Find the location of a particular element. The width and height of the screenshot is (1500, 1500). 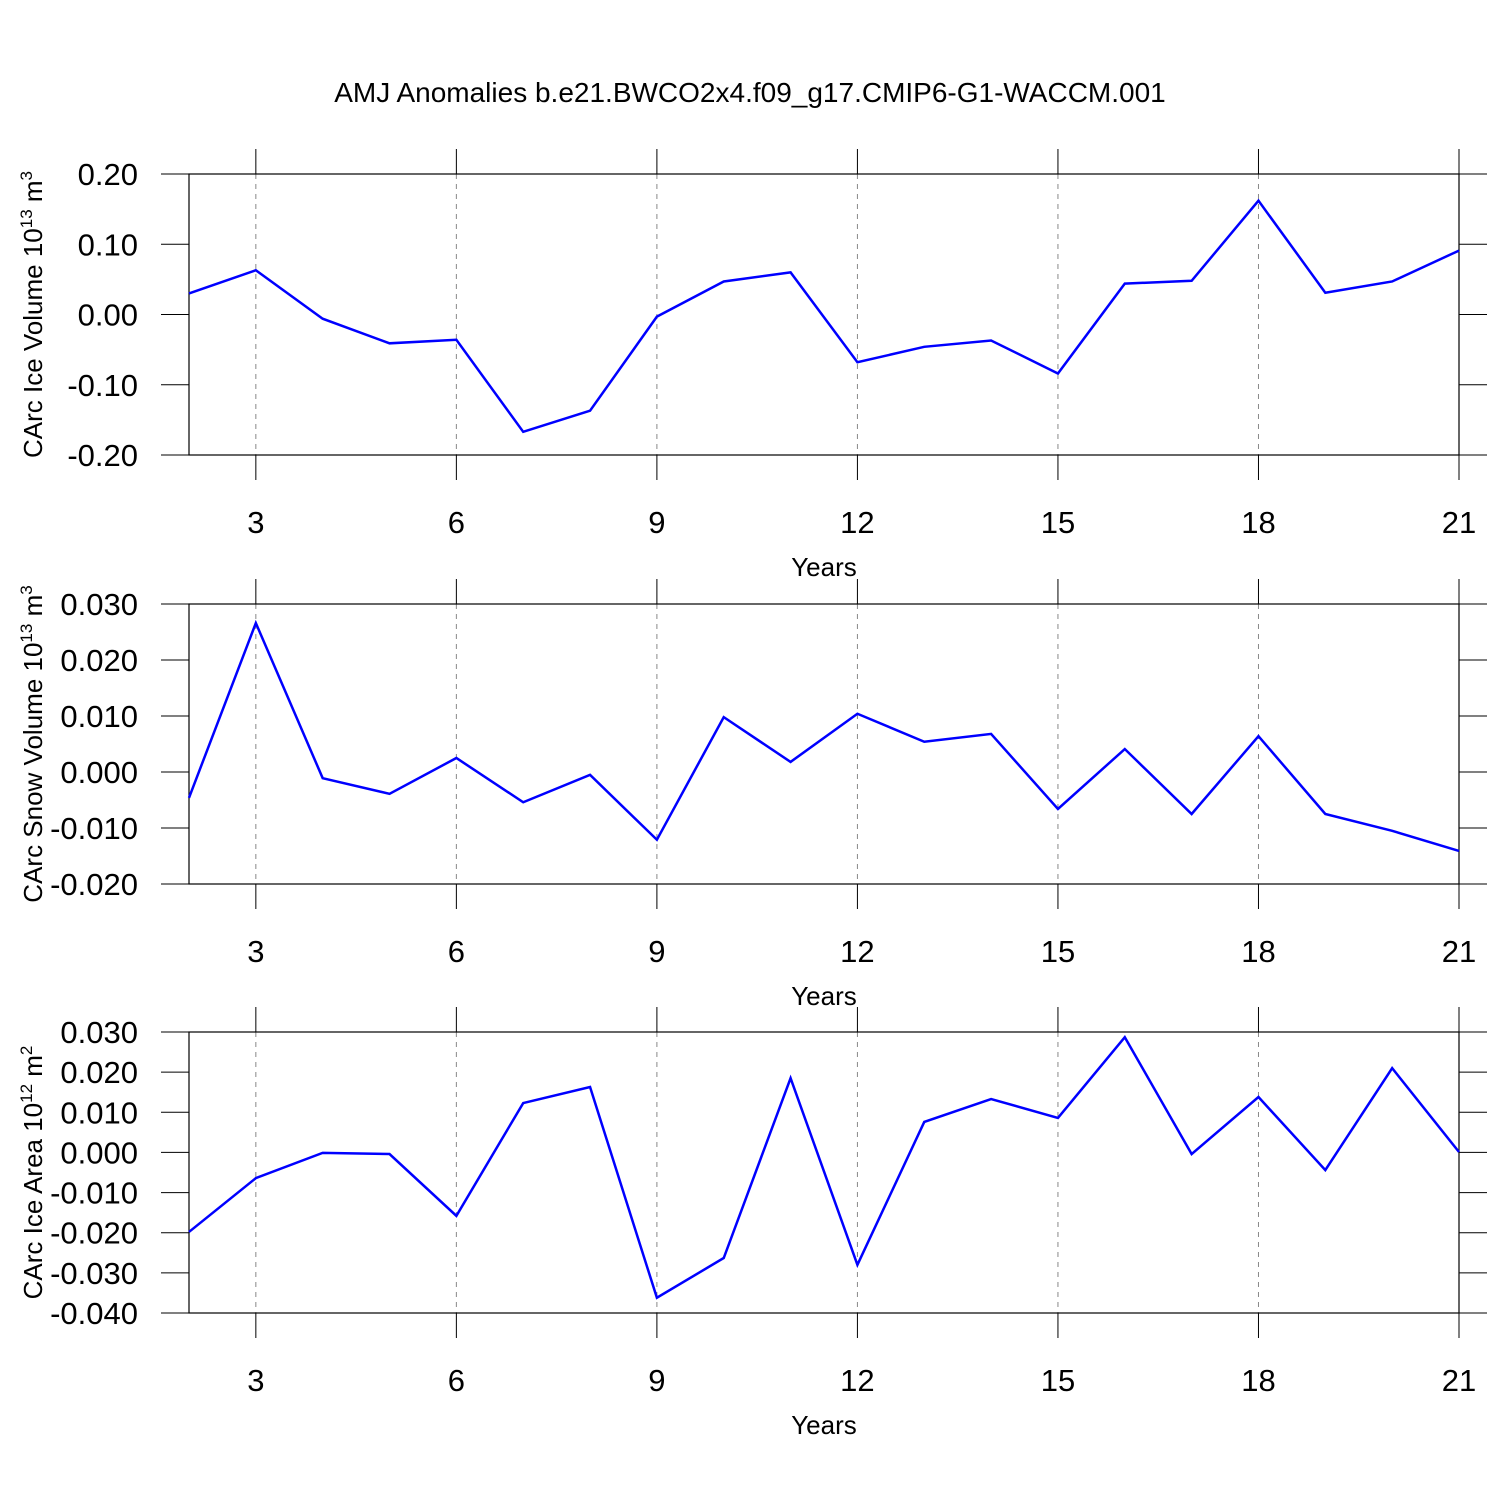

y-axis-label: CArc Snow Volume 1013 m3 is located at coordinates (32, 743).